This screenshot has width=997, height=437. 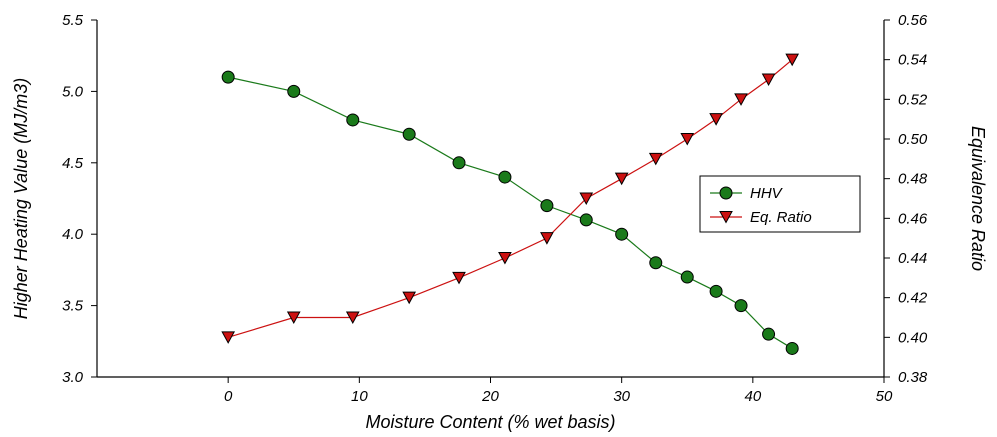 I want to click on right-y-tick-label: 0.42, so click(x=913, y=298).